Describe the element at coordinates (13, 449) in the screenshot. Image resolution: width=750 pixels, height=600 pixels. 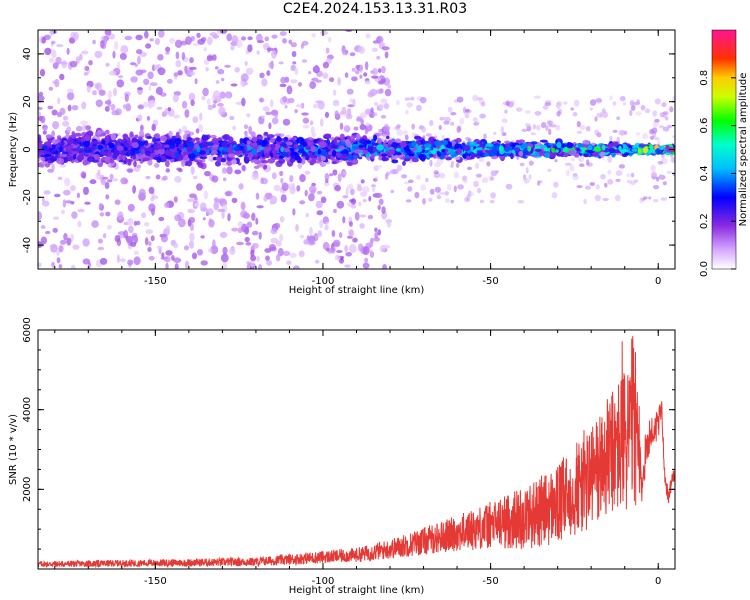
I see `y-axis-label: SNR (10 * v/v)` at that location.